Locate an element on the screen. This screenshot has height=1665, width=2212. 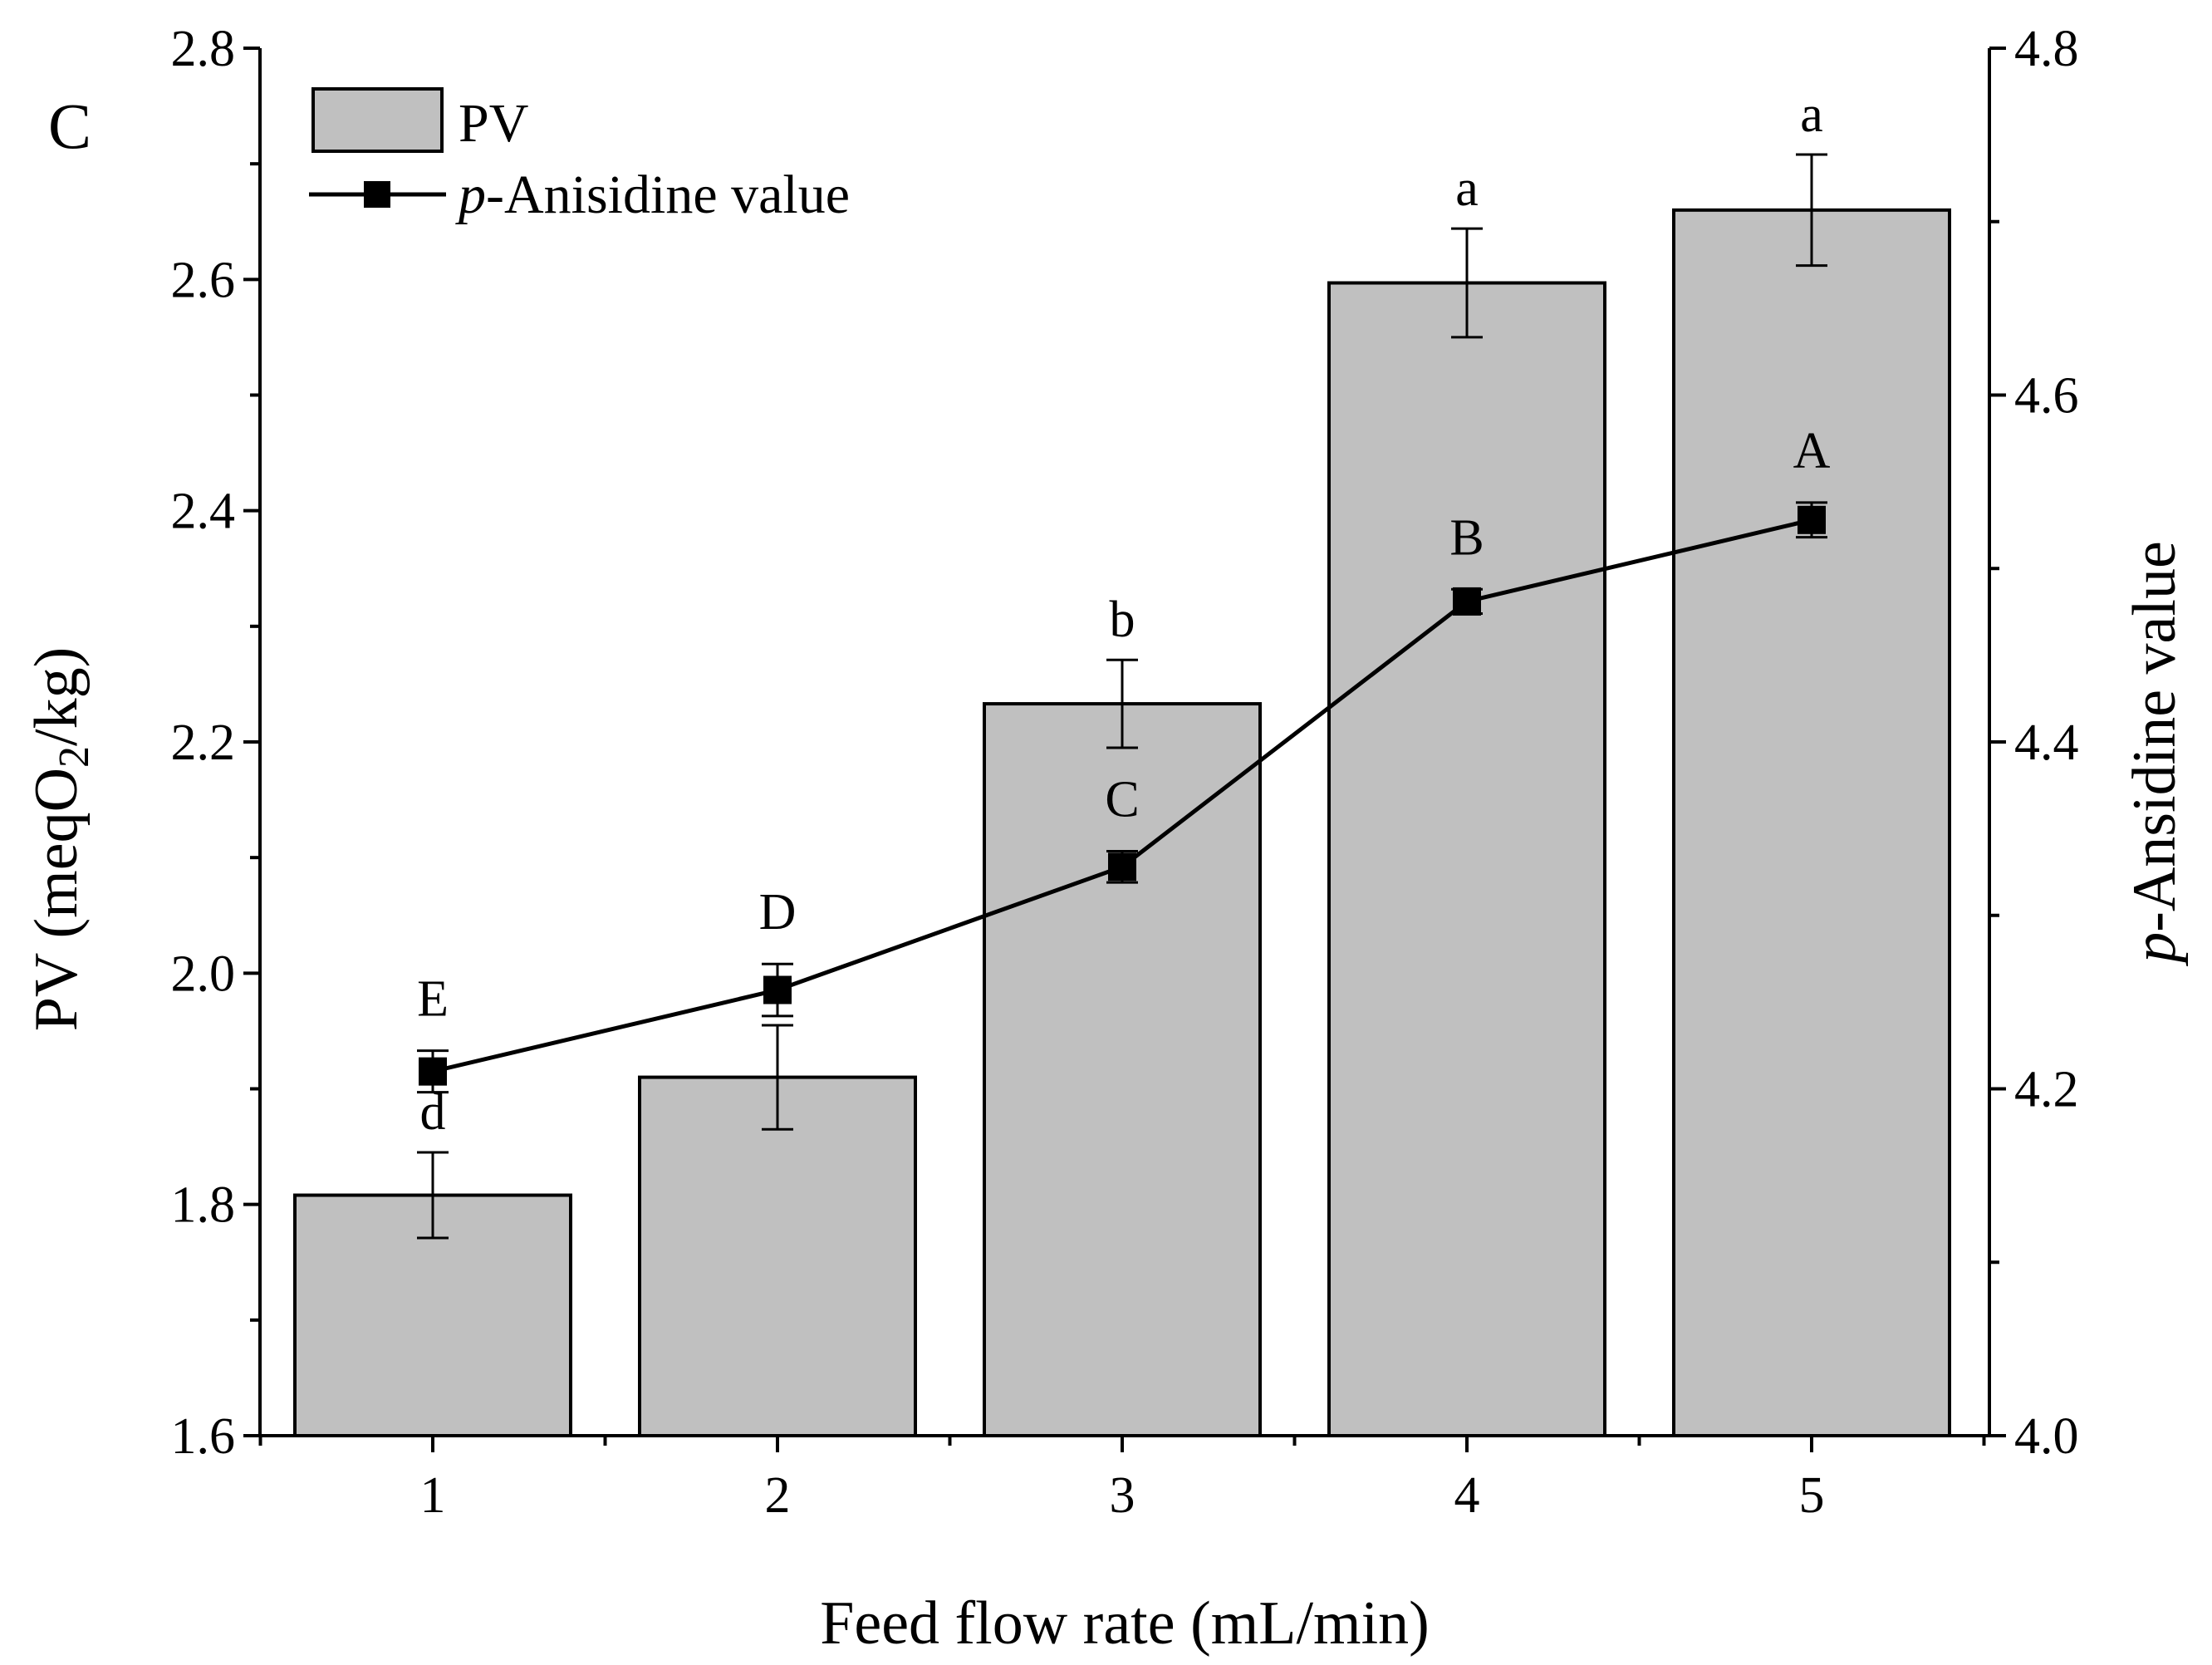
x-tick-label: 1 is located at coordinates (433, 1495).